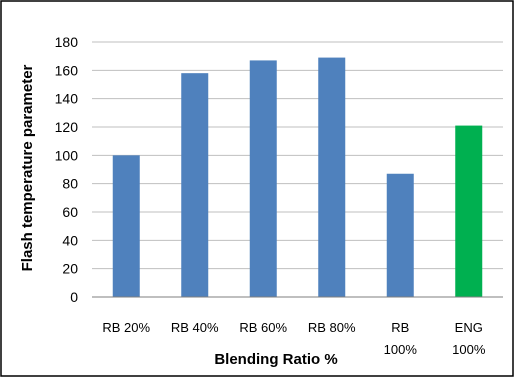  I want to click on y-axis-title: Flash temperature parameter, so click(27, 167).